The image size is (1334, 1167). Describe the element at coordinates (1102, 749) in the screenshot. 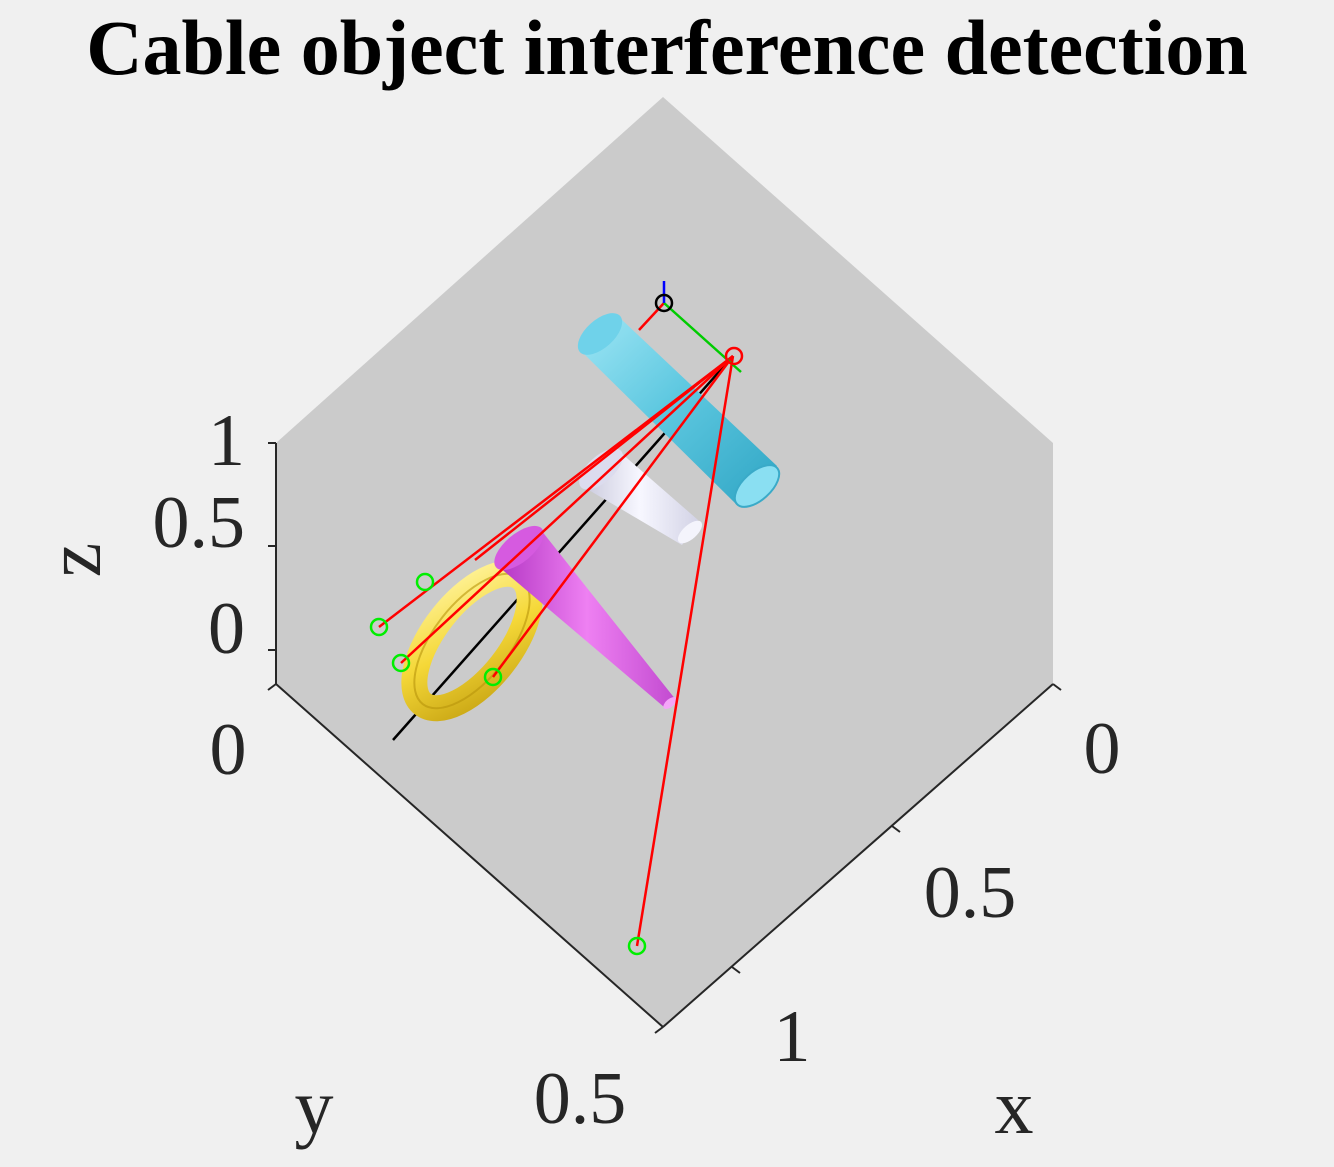

I see `x-tick-label-0: 0` at that location.